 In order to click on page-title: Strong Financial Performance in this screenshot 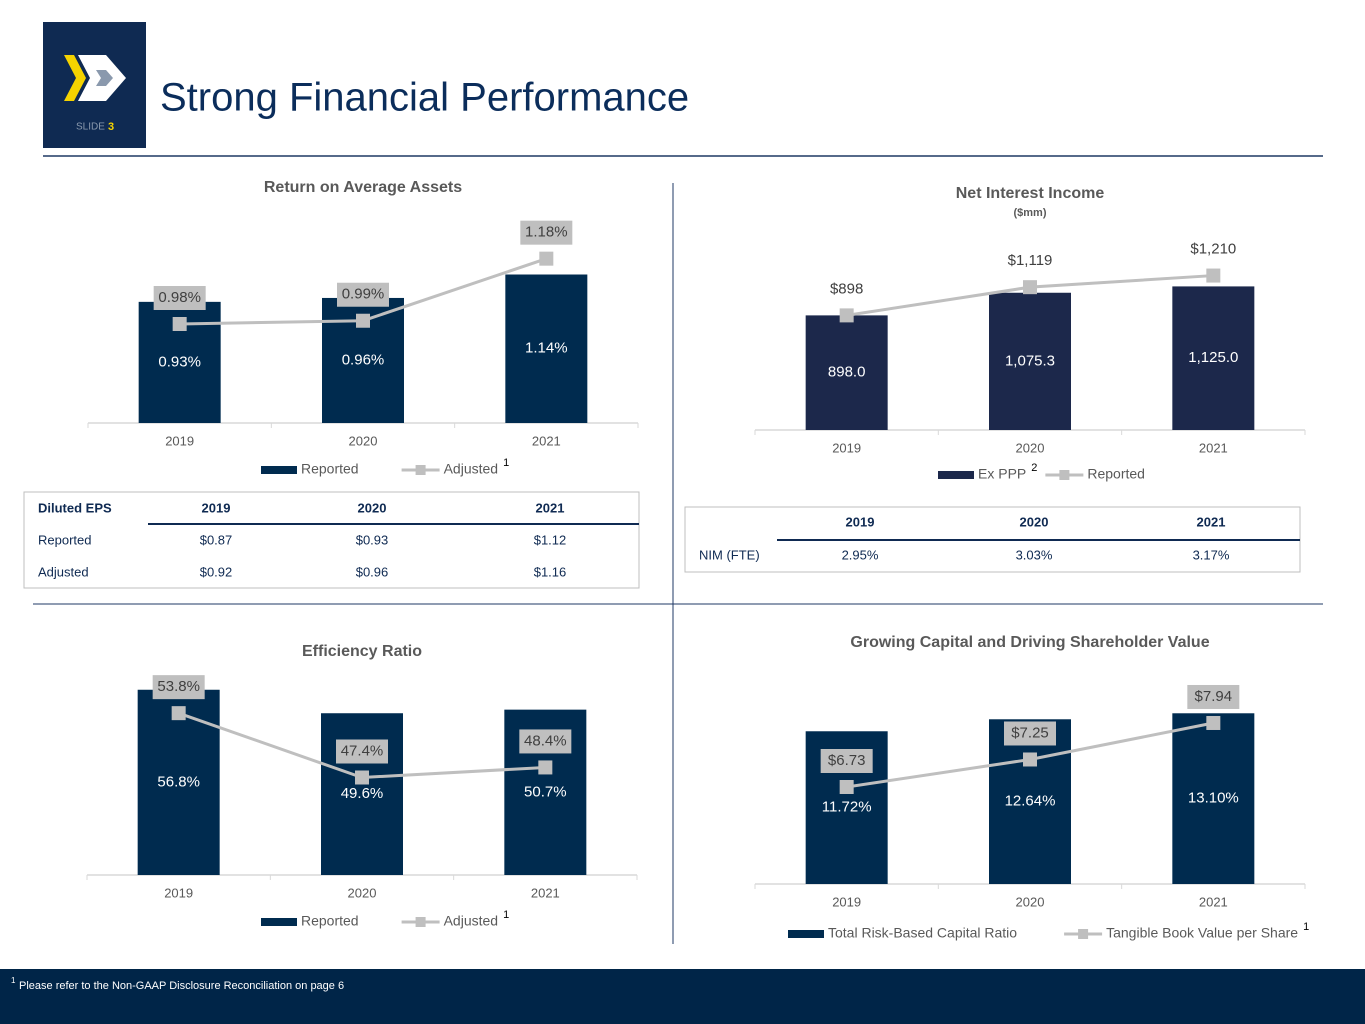, I will do `click(424, 98)`.